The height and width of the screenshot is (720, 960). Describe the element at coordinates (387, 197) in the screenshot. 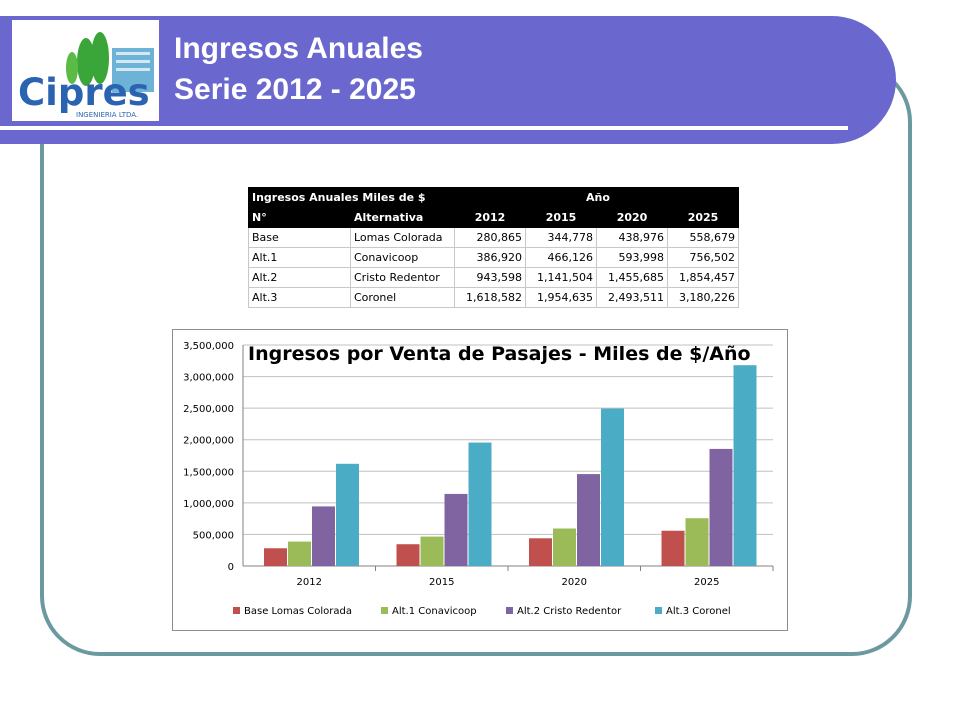

I see `table-title: Ingresos Anuales Miles de $` at that location.